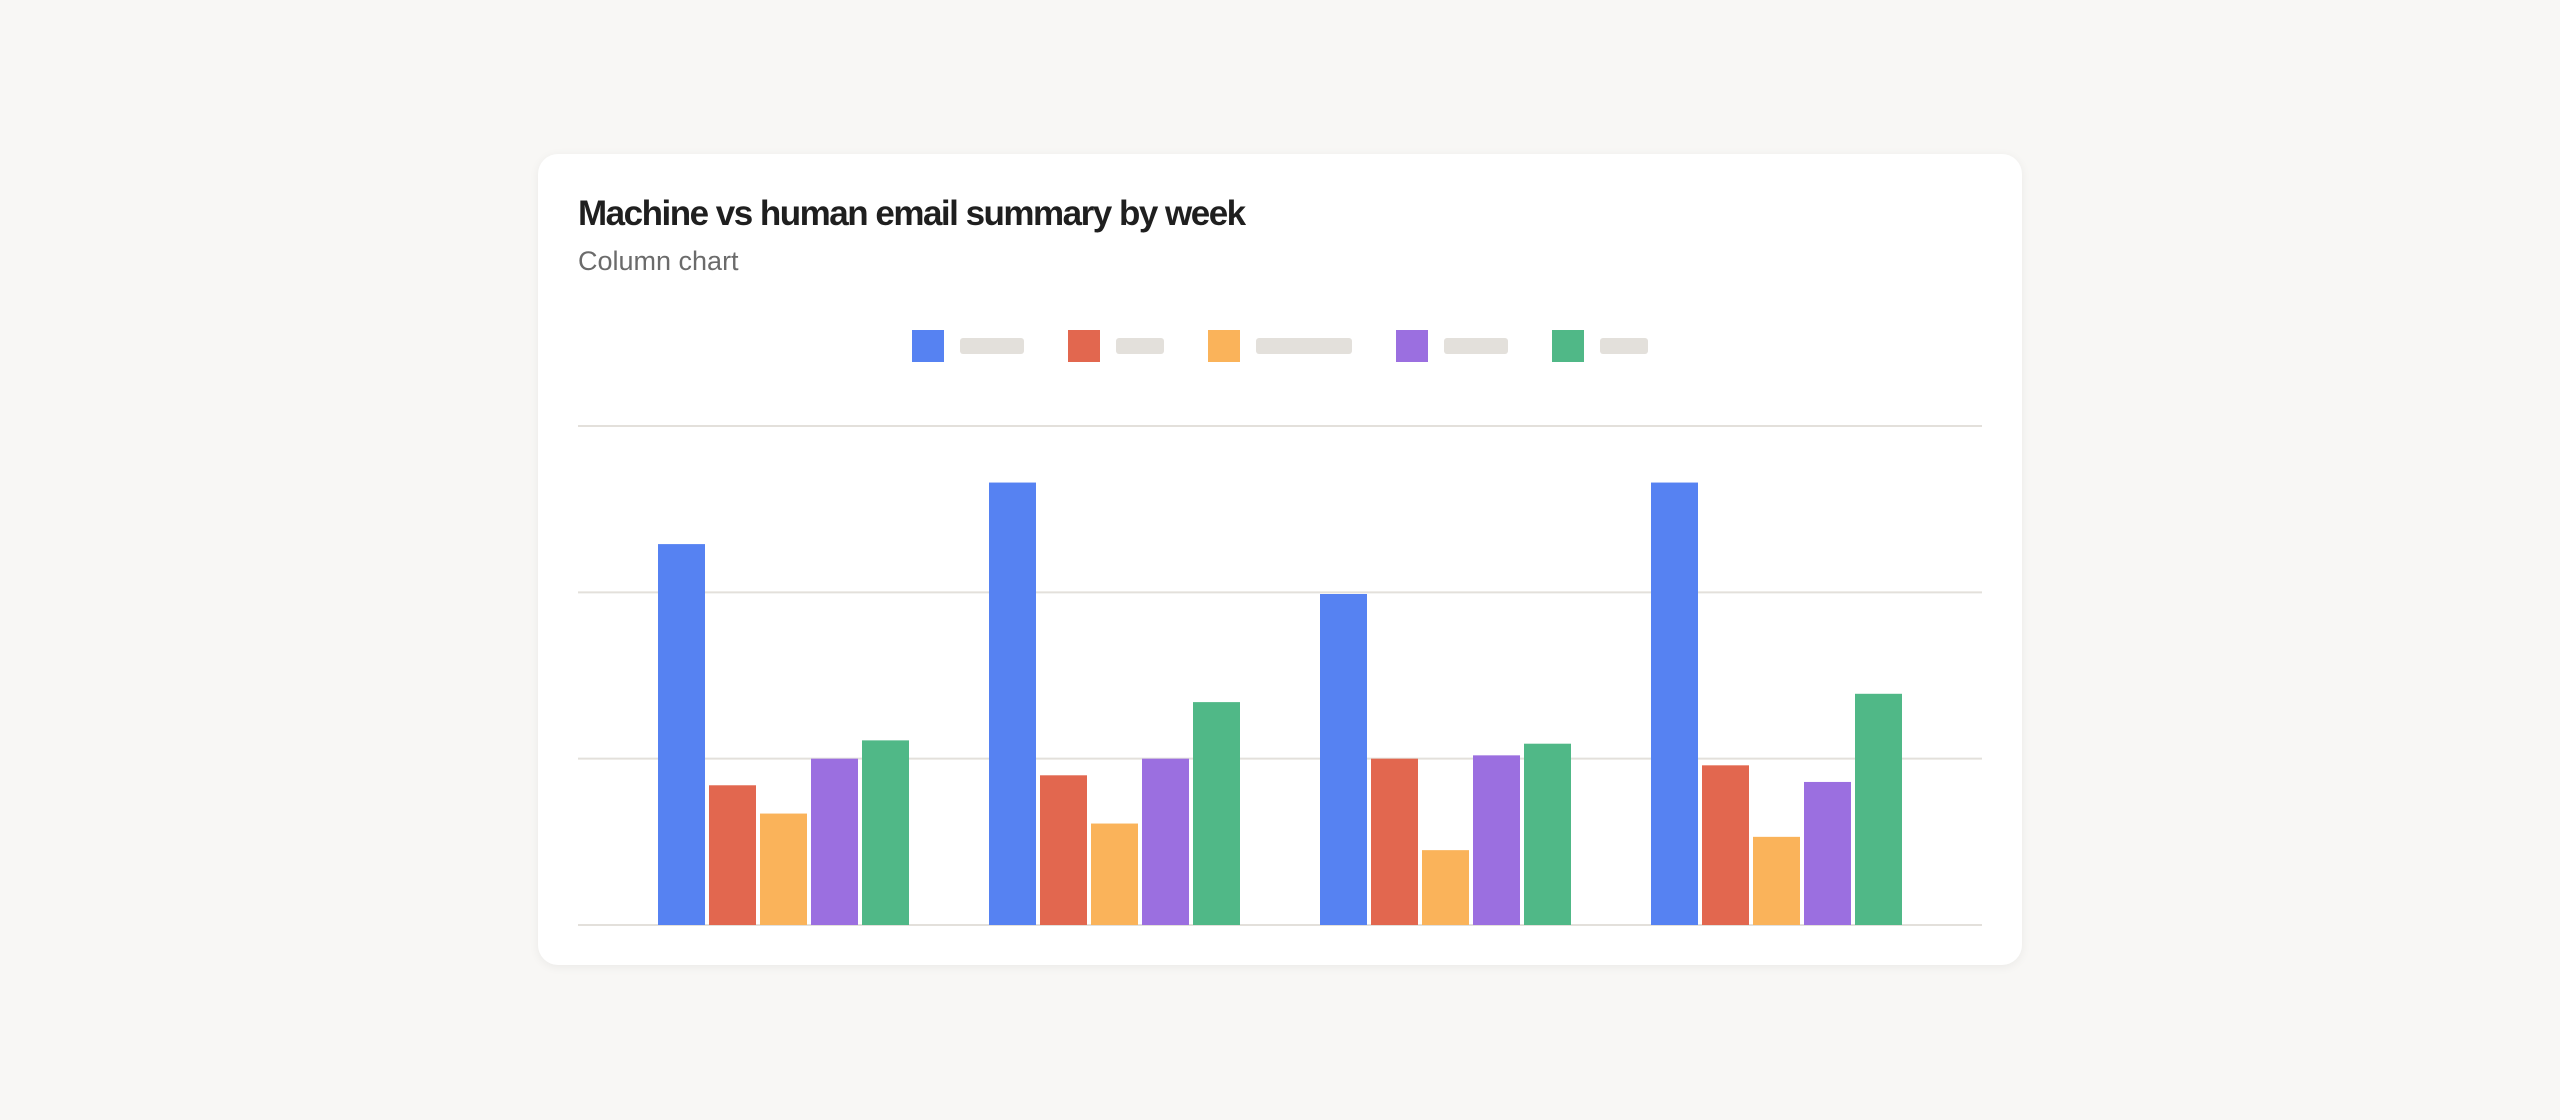  I want to click on bar-group4-series5, so click(1878, 809).